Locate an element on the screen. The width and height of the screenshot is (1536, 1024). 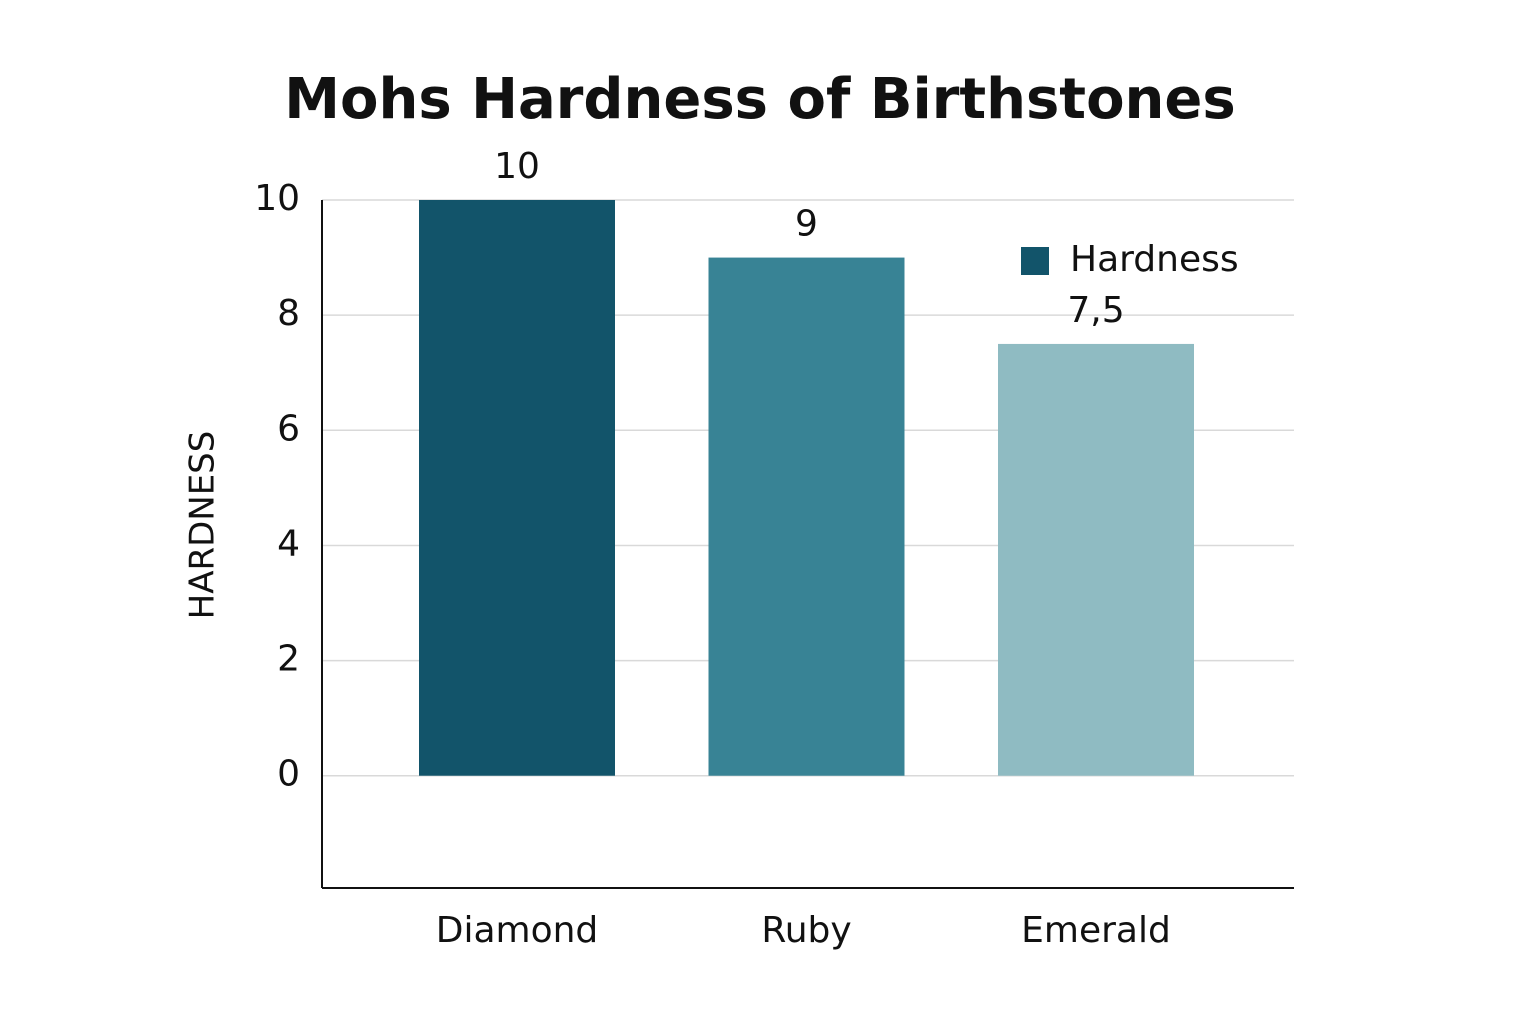
x-tick-label: Emerald is located at coordinates (1096, 930).